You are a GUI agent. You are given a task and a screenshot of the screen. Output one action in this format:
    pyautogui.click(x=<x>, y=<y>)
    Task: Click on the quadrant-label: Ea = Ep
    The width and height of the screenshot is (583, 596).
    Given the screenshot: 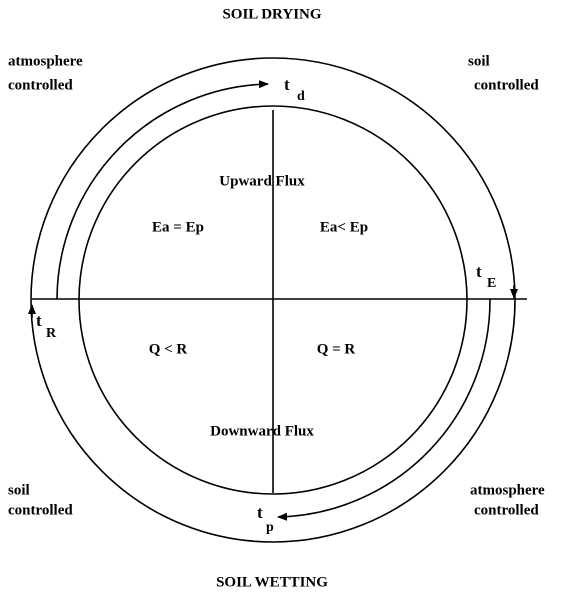 What is the action you would take?
    pyautogui.click(x=178, y=227)
    